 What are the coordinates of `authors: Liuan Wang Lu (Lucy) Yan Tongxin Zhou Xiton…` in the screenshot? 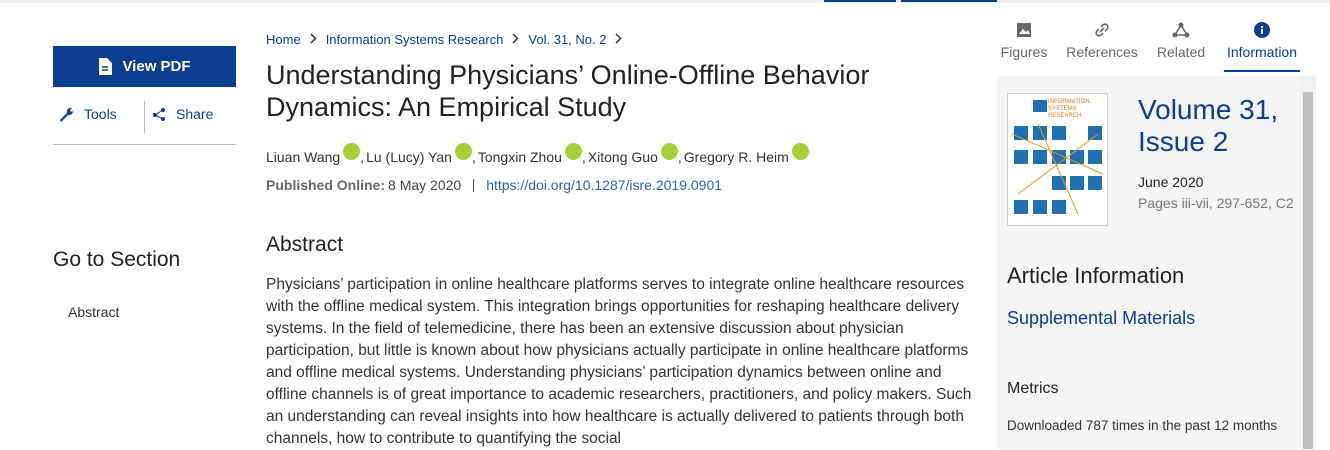 It's located at (538, 154).